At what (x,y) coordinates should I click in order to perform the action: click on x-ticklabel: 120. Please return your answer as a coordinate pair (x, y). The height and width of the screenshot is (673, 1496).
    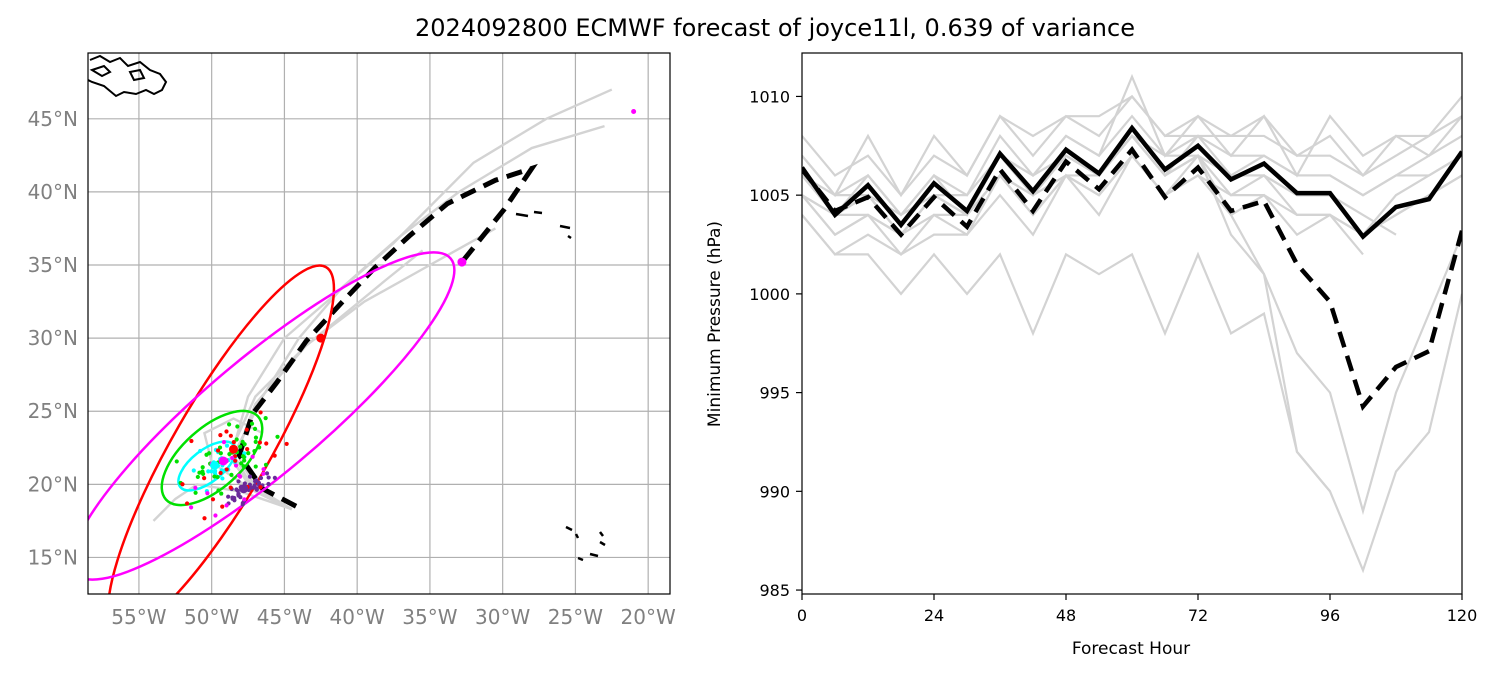
    Looking at the image, I should click on (1462, 615).